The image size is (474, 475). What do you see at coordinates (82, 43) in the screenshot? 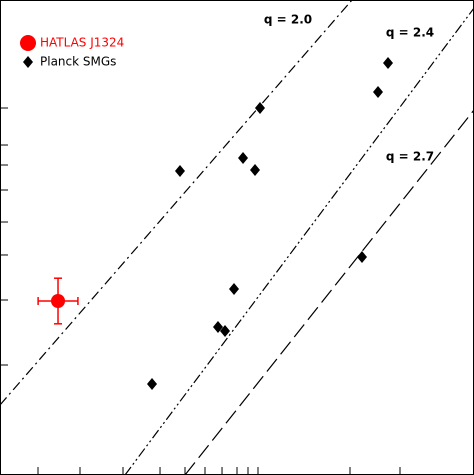
I see `legend-label: HATLAS J1324` at bounding box center [82, 43].